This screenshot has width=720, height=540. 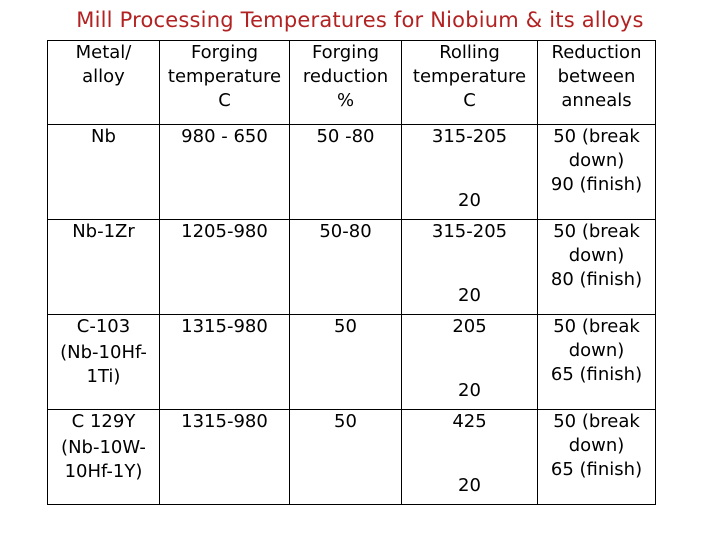 I want to click on header-alloy: Metal/ alloy, so click(x=103, y=82).